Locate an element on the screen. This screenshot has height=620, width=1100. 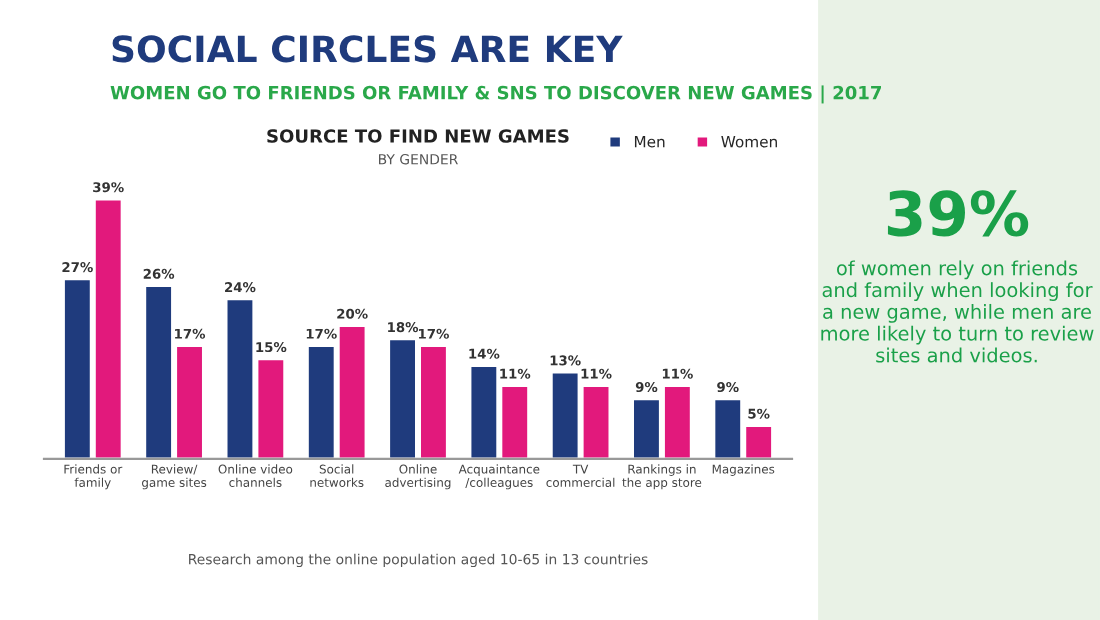
chart-title: SOCIAL CIRCLES ARE KEY is located at coordinates (367, 49).